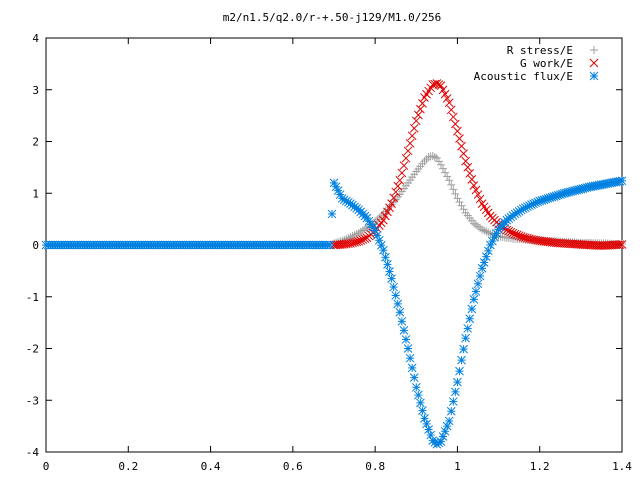 This screenshot has height=480, width=640. What do you see at coordinates (35, 142) in the screenshot?
I see `y-tick-label: 2` at bounding box center [35, 142].